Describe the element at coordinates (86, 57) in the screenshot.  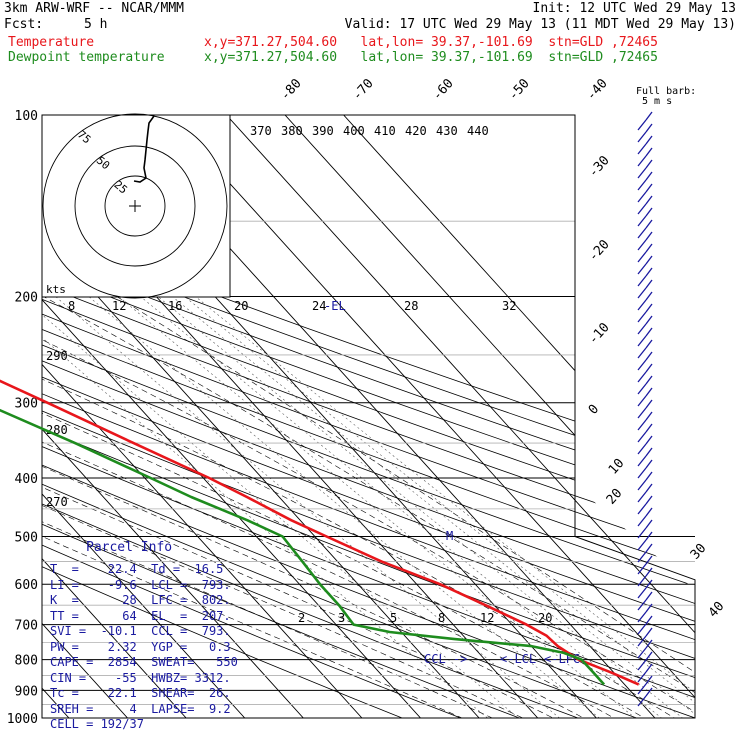
I see `dewpoint-legend-label: Dewpoint temperature` at that location.